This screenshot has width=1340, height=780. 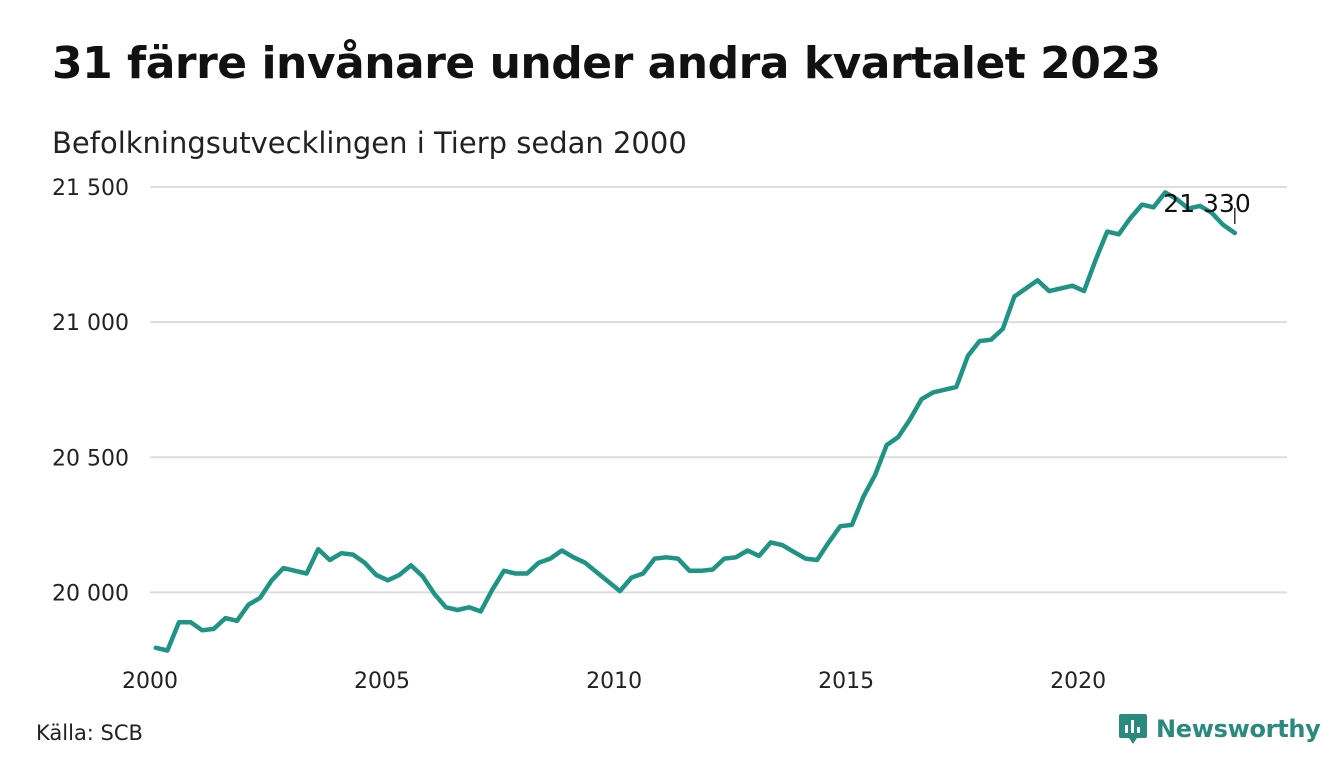 I want to click on last-value-label: 21 330, so click(x=1206, y=203).